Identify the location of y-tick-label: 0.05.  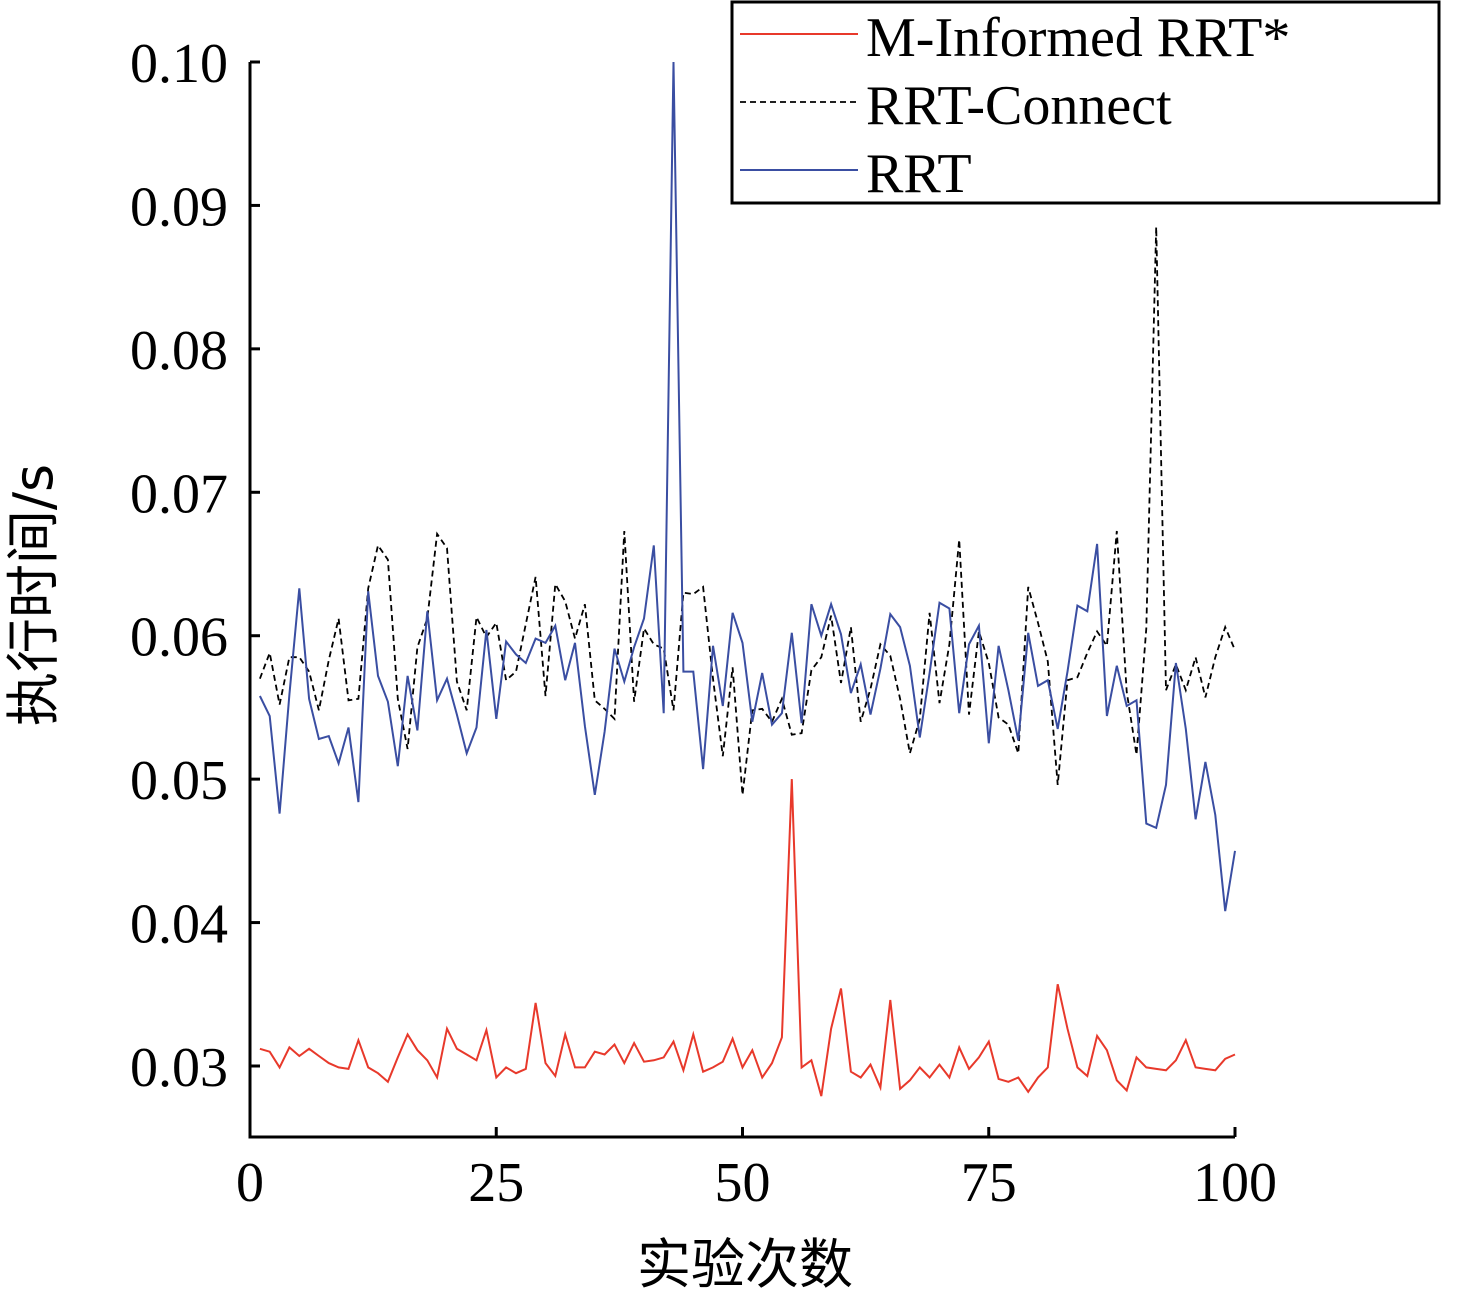
(179, 781).